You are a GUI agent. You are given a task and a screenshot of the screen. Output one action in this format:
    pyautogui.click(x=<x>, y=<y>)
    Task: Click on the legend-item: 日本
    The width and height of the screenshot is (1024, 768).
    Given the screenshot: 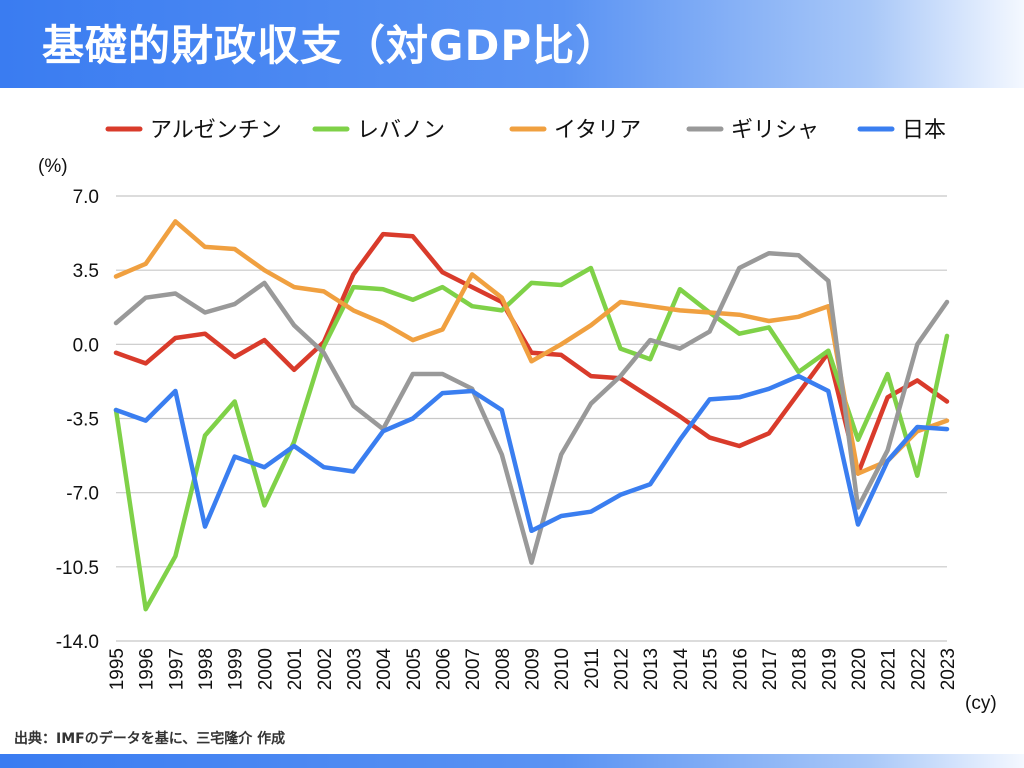 What is the action you would take?
    pyautogui.click(x=901, y=130)
    